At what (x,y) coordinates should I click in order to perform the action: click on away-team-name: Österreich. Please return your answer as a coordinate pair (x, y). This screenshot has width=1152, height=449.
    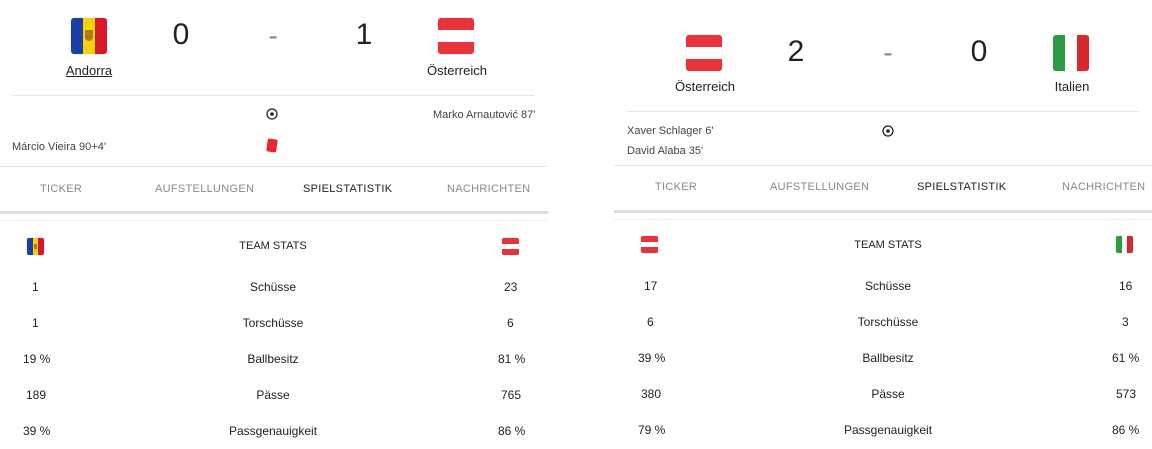
    Looking at the image, I should click on (457, 70).